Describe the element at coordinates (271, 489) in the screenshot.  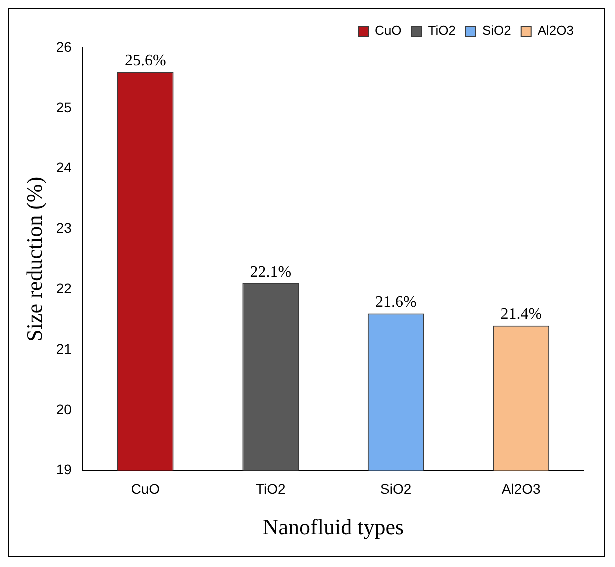
I see `x-tick-label: TiO2` at that location.